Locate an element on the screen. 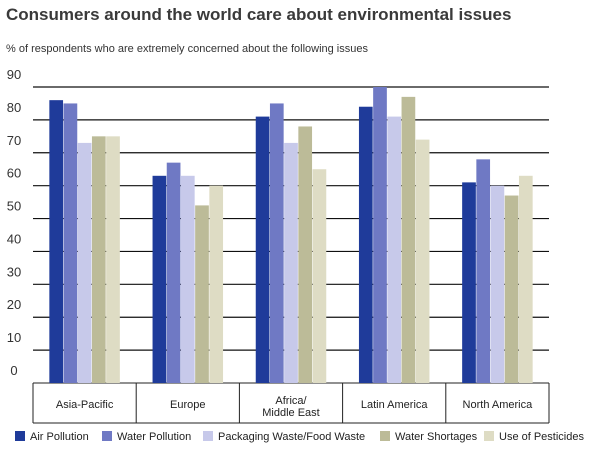 The height and width of the screenshot is (453, 591). y-tick-label: 20 is located at coordinates (14, 304).